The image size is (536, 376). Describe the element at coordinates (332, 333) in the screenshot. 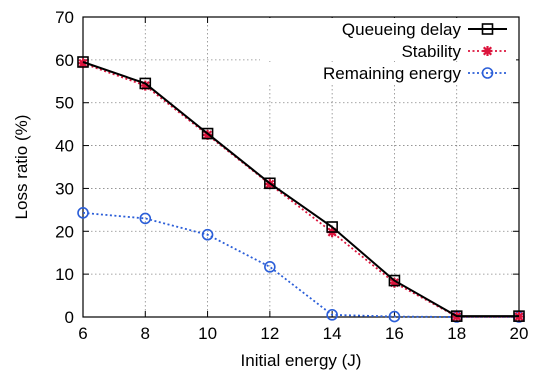

I see `x-tick-label: 14` at that location.